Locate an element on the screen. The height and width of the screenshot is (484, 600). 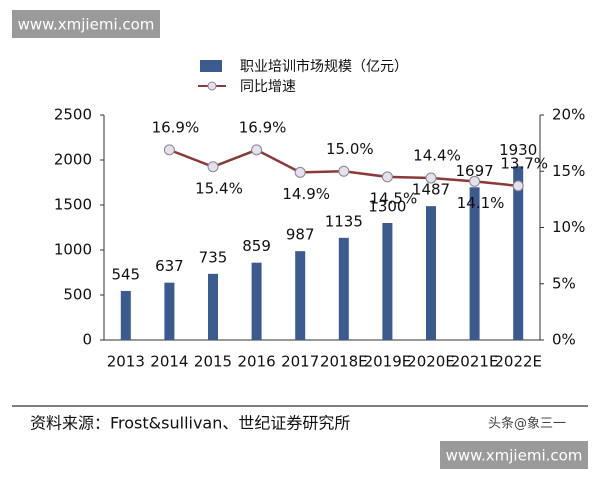
bar-label: 1930 is located at coordinates (518, 150).